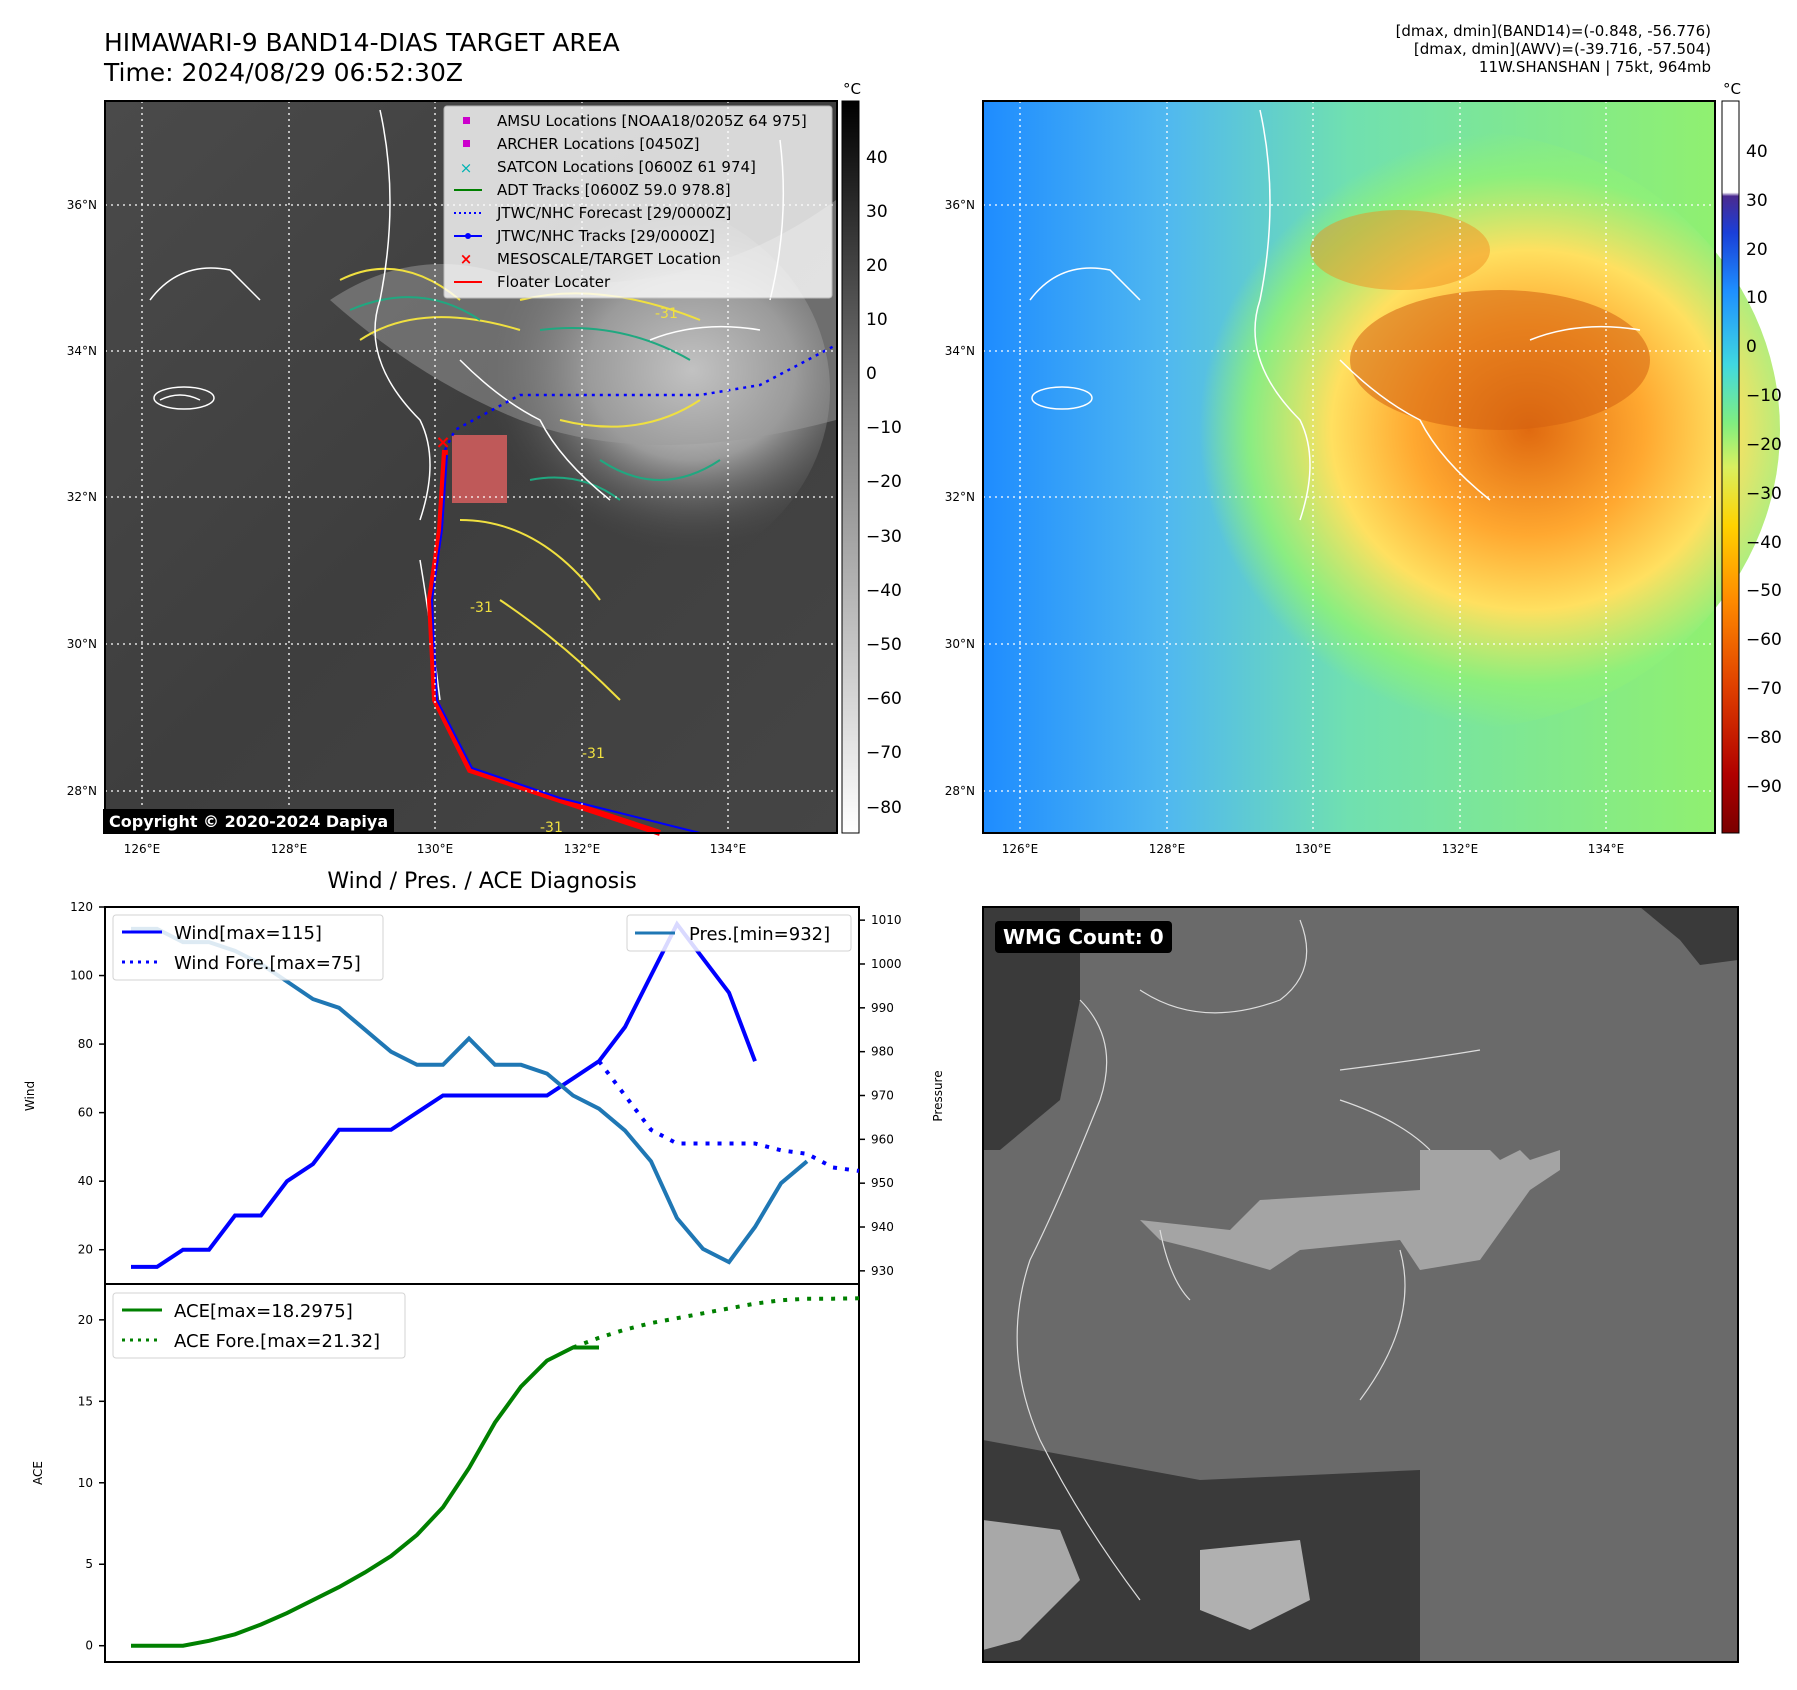  What do you see at coordinates (481, 881) in the screenshot?
I see `diagnosis-title: Wind / Pres. / ACE Diagnosis` at bounding box center [481, 881].